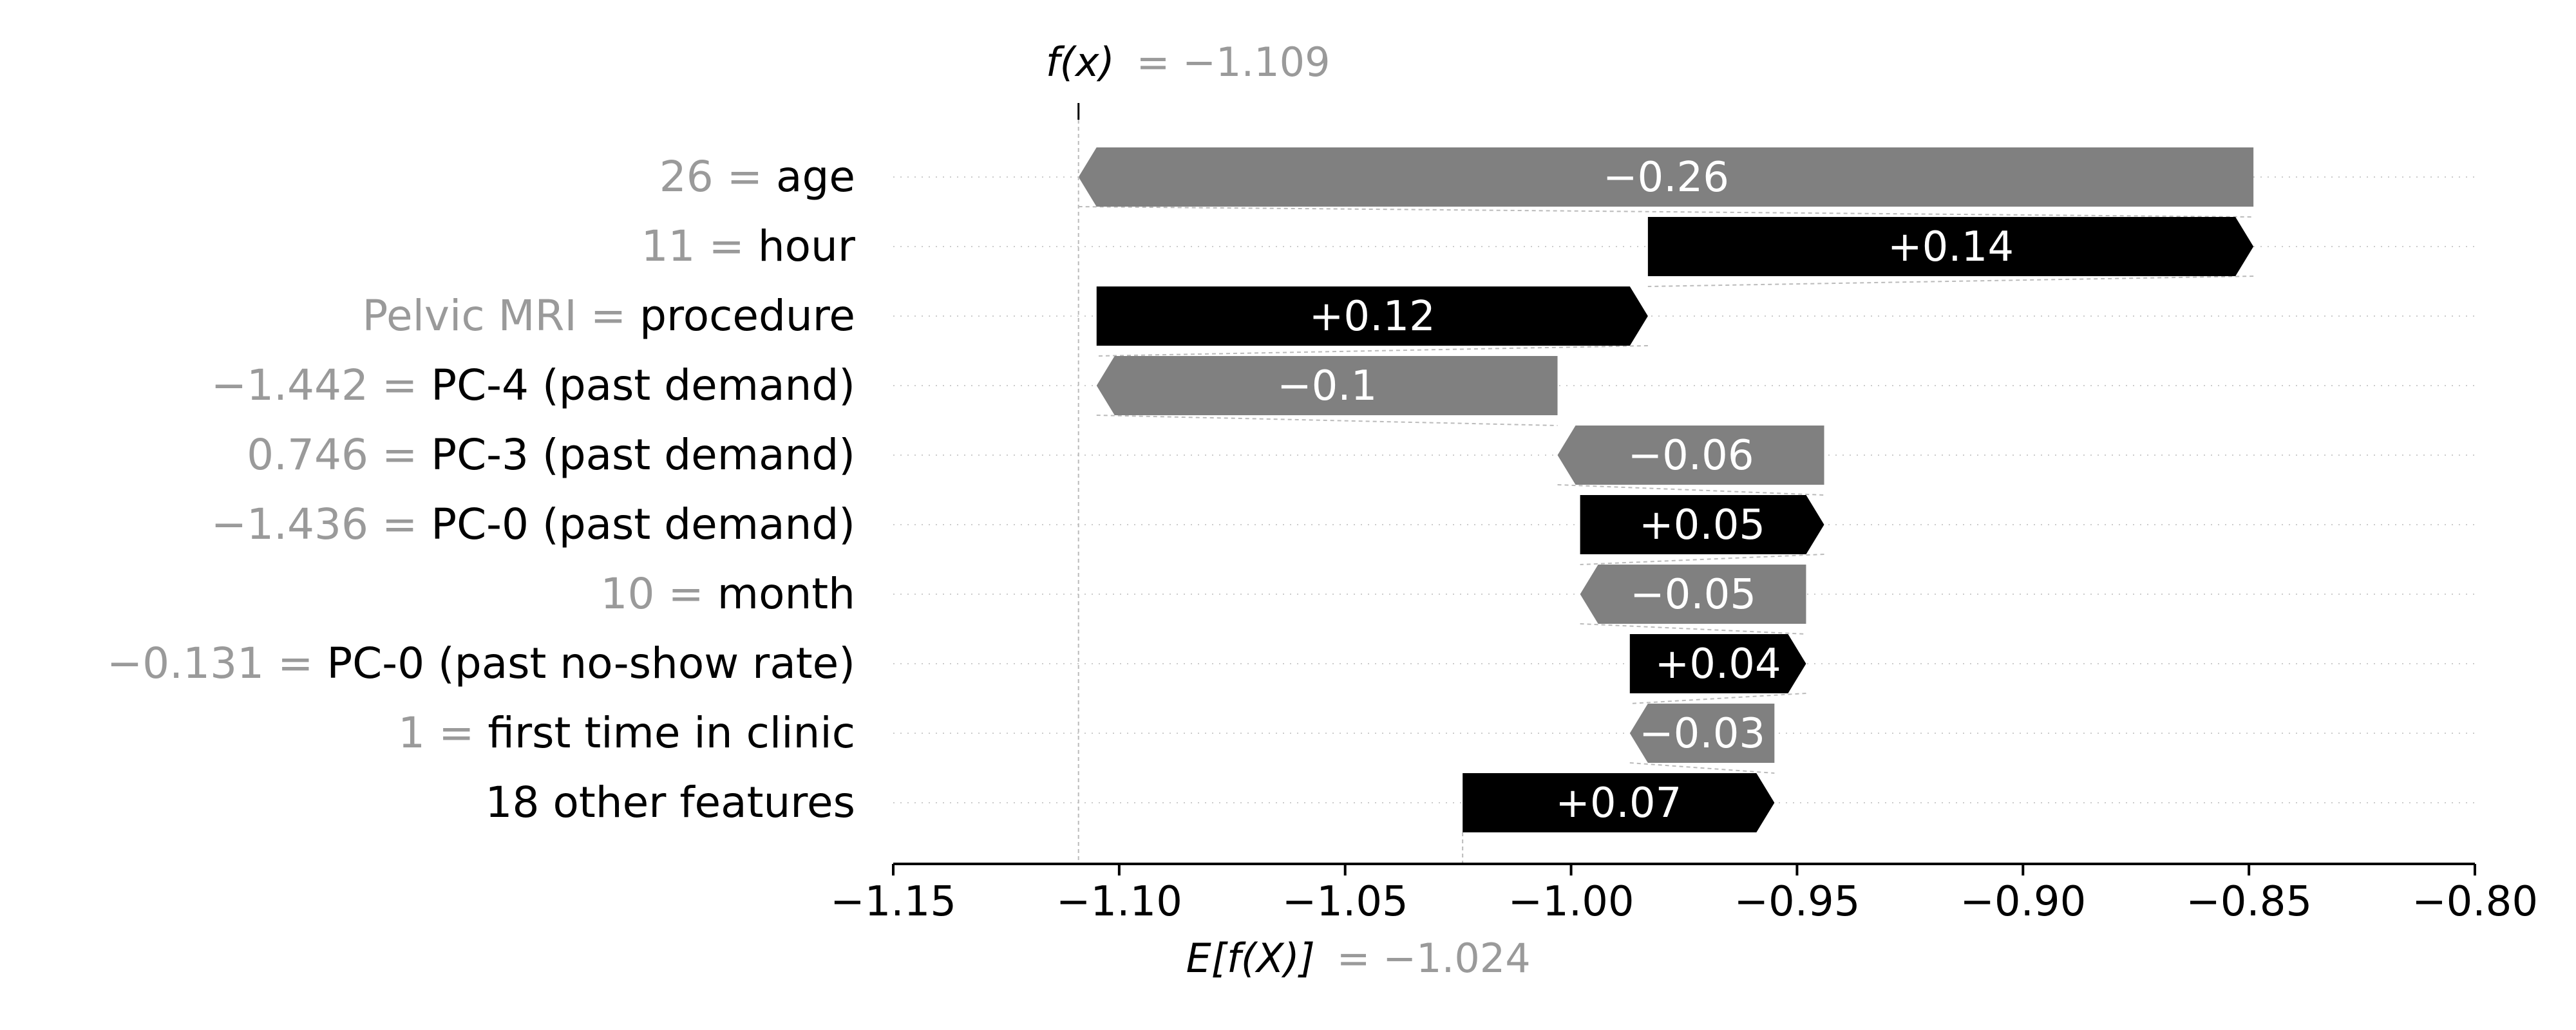 This screenshot has height=1030, width=2576. I want to click on bar-value-label: −0.1, so click(1327, 386).